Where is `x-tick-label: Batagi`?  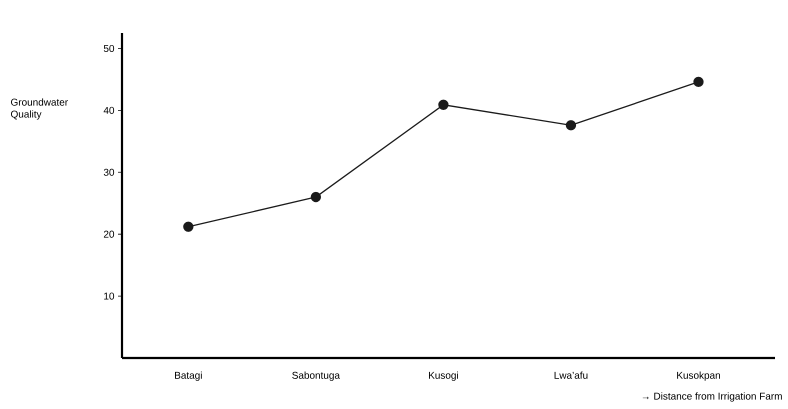
x-tick-label: Batagi is located at coordinates (188, 376).